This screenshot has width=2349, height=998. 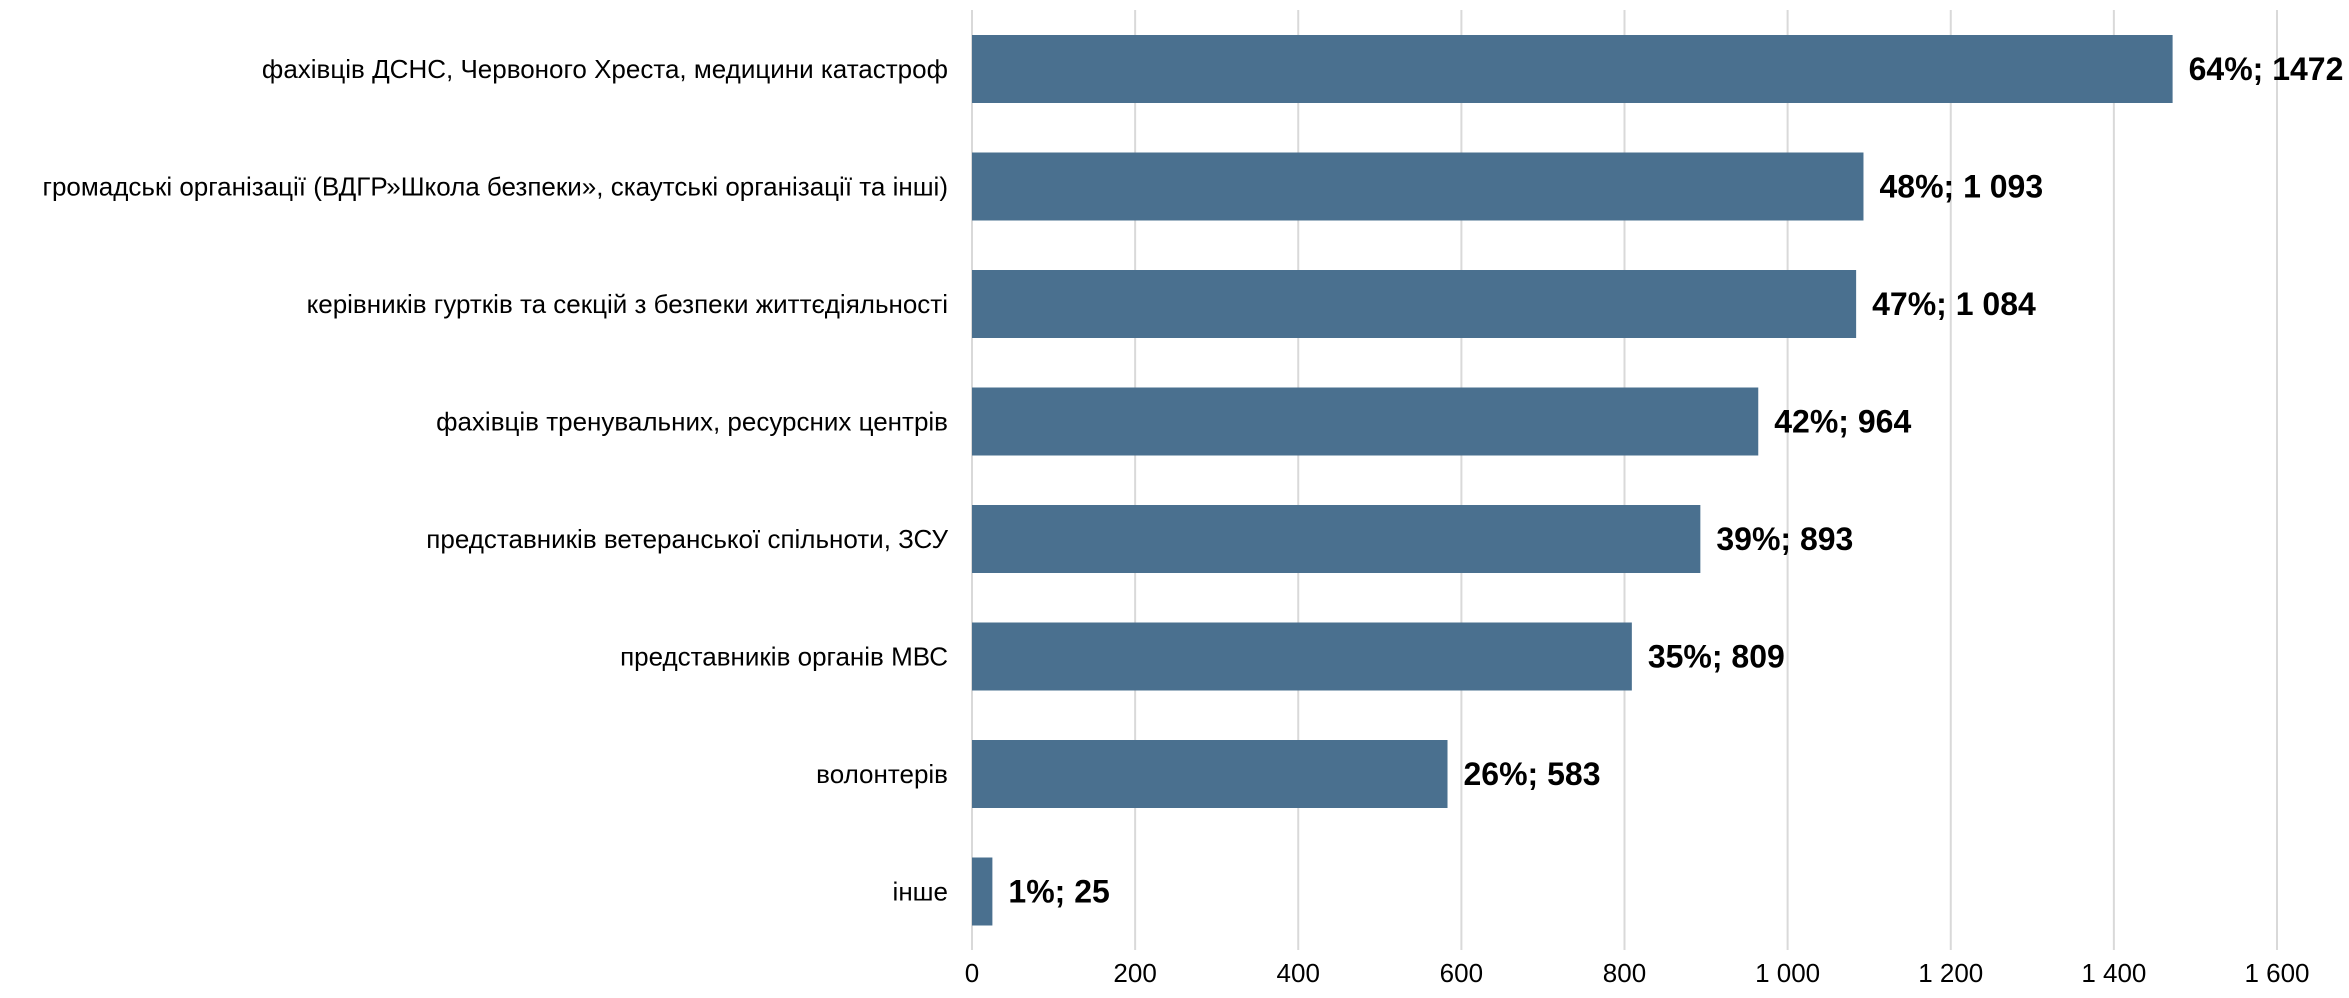 What do you see at coordinates (1461, 973) in the screenshot?
I see `x-tick-label-3: 600` at bounding box center [1461, 973].